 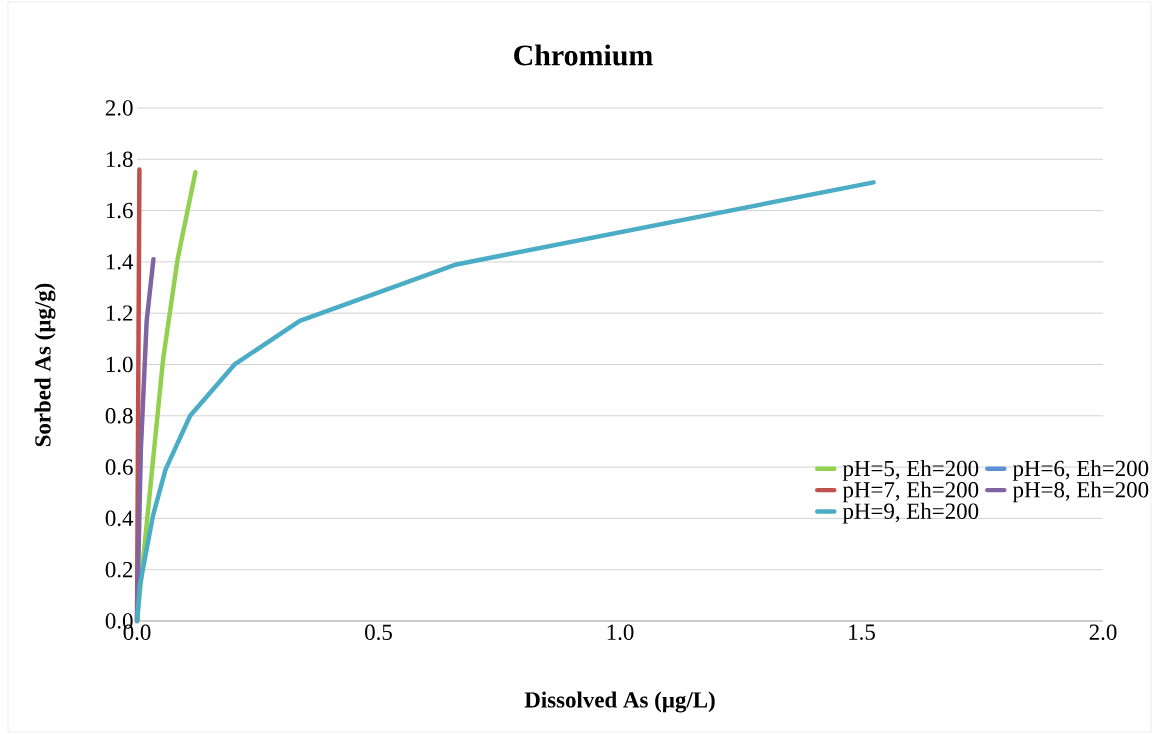 I want to click on y-tick-label: 1.0, so click(x=119, y=364).